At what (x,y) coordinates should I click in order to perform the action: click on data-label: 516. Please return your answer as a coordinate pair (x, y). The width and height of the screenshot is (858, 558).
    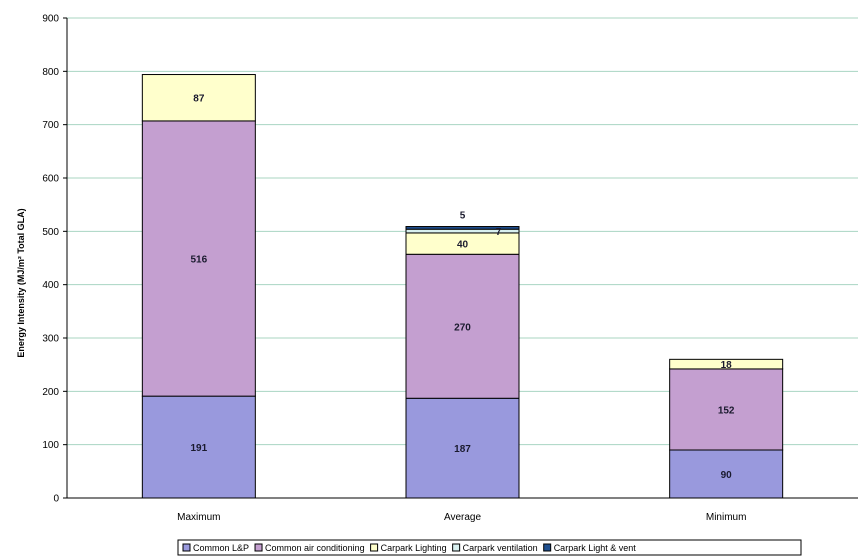
    Looking at the image, I should click on (198, 260).